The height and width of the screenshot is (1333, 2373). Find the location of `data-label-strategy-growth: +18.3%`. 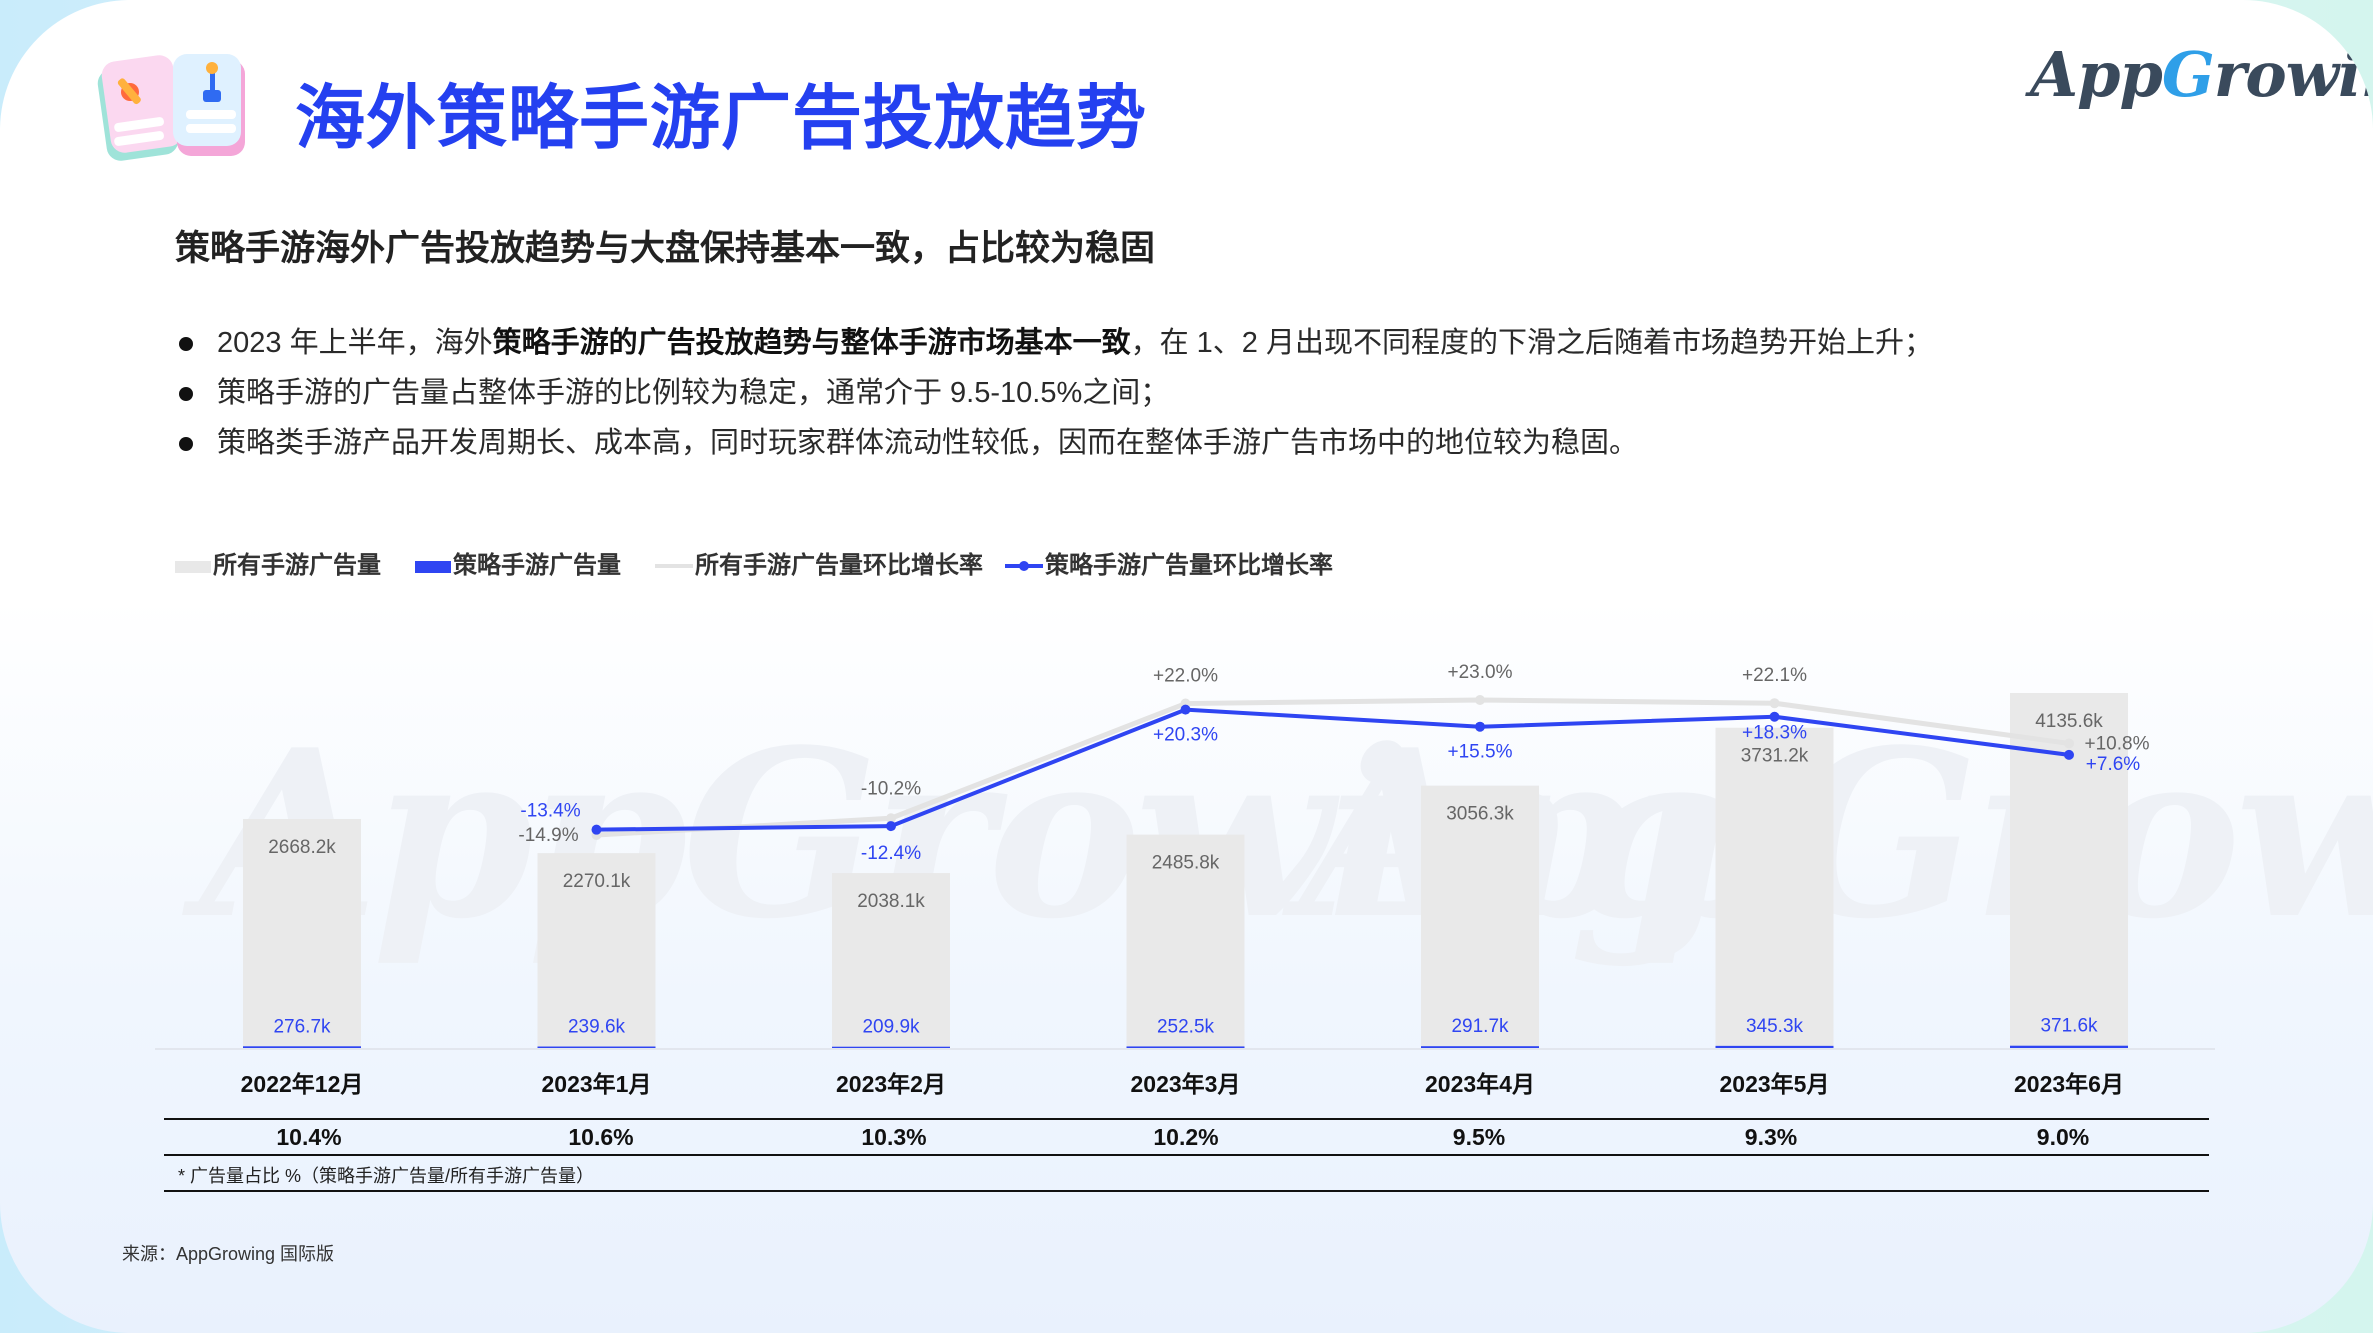

data-label-strategy-growth: +18.3% is located at coordinates (1774, 733).